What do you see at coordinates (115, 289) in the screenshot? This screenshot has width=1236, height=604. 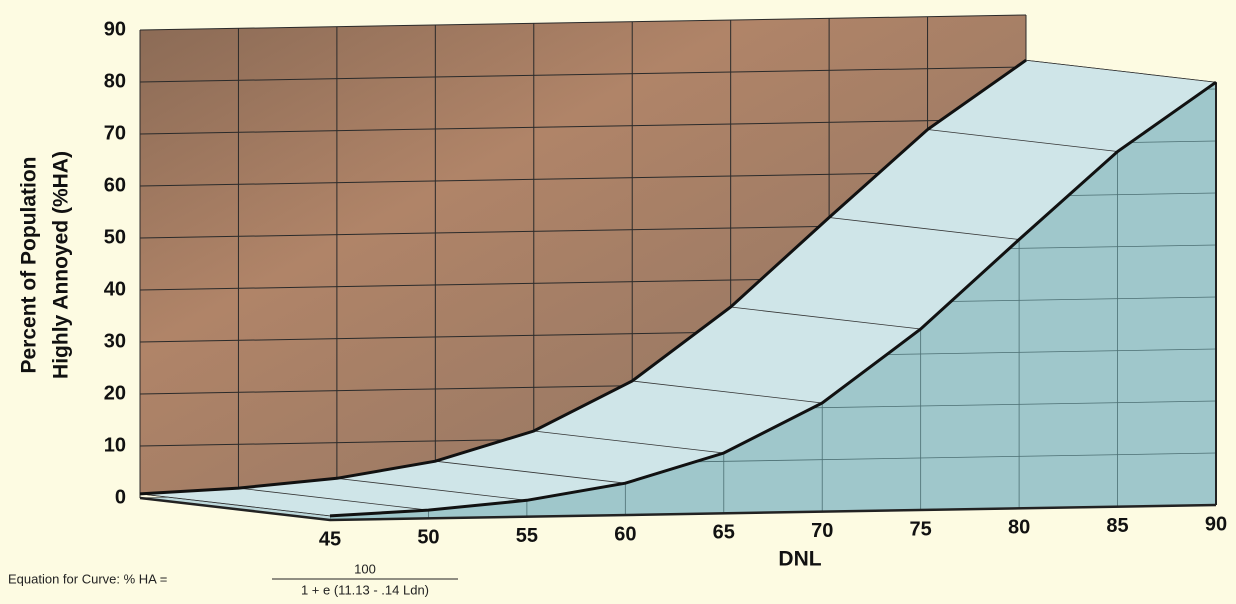 I see `y-tick-label: 40` at bounding box center [115, 289].